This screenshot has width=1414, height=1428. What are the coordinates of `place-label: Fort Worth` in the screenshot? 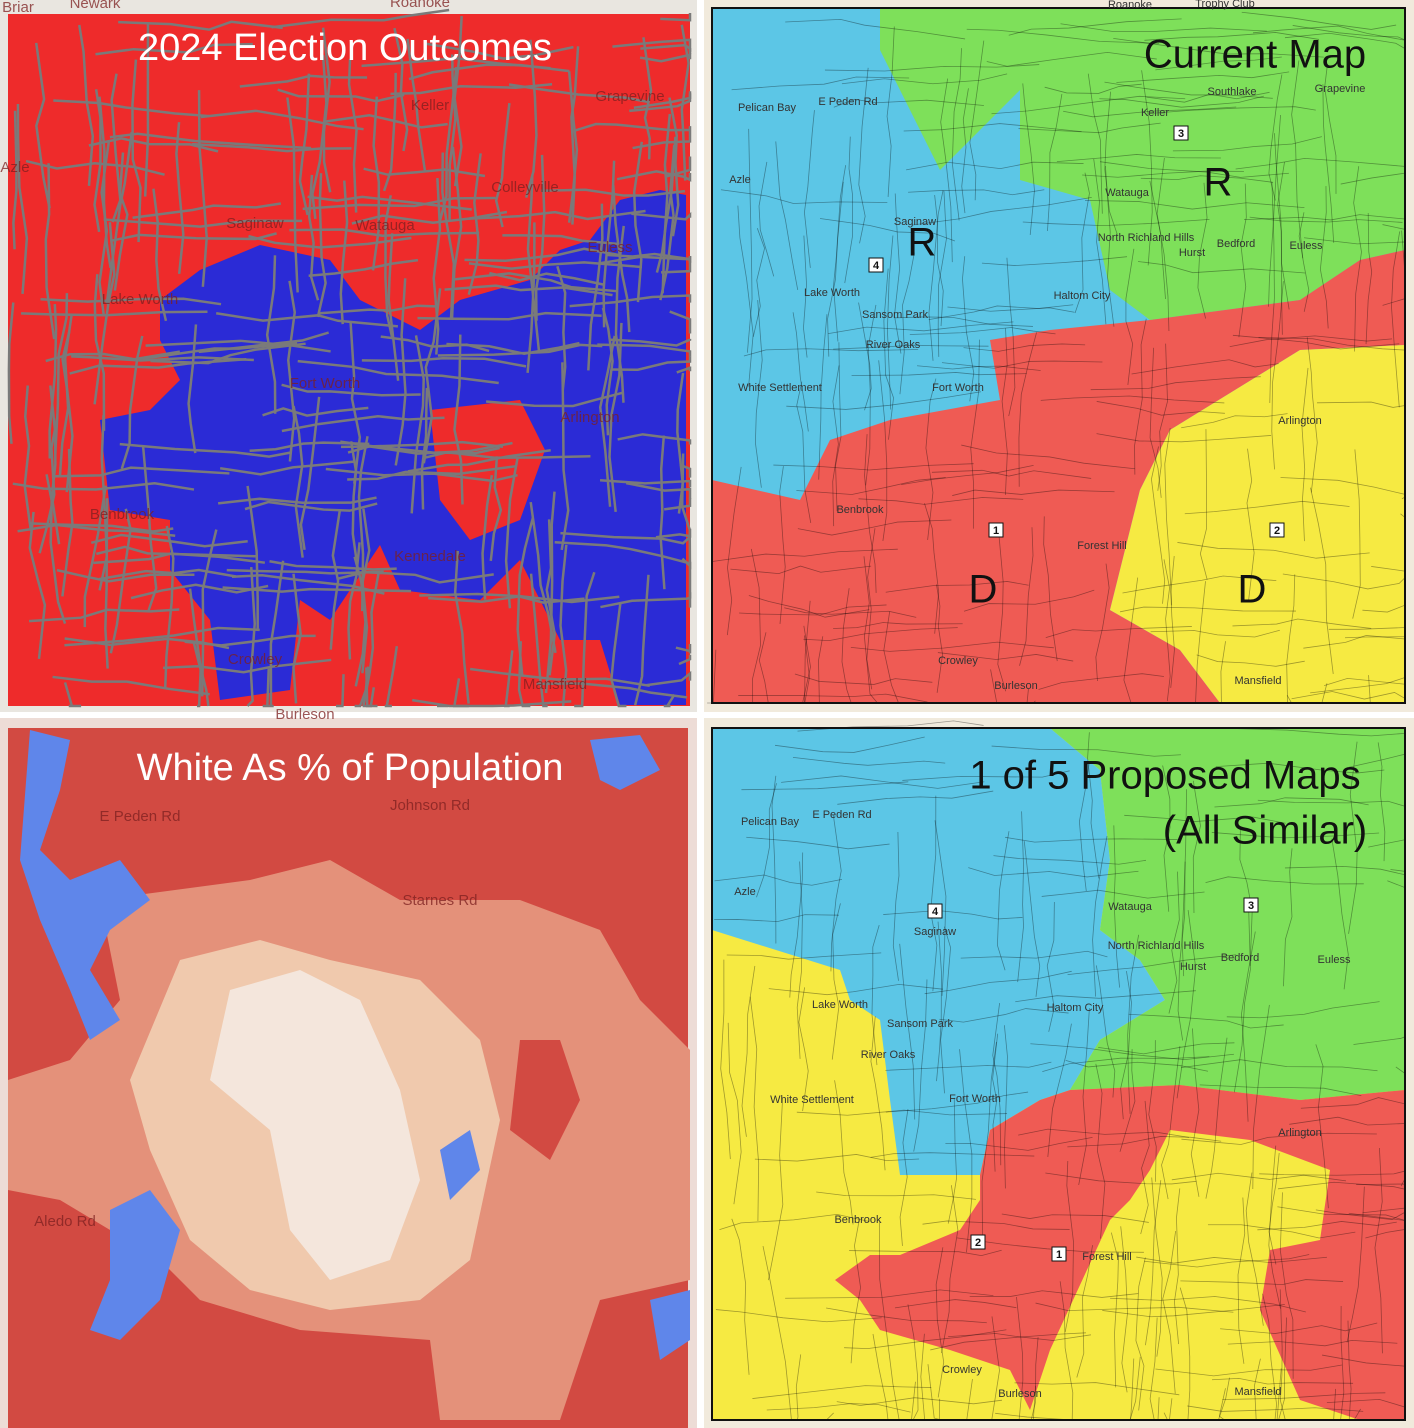 It's located at (325, 383).